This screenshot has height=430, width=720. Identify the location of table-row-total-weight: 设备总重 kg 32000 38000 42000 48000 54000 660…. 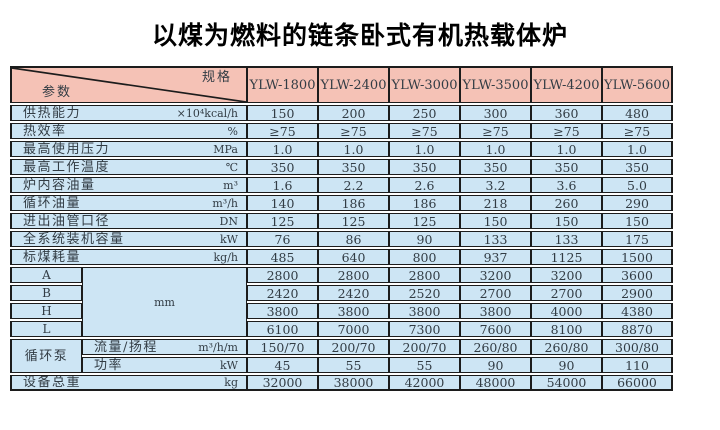
(341, 383).